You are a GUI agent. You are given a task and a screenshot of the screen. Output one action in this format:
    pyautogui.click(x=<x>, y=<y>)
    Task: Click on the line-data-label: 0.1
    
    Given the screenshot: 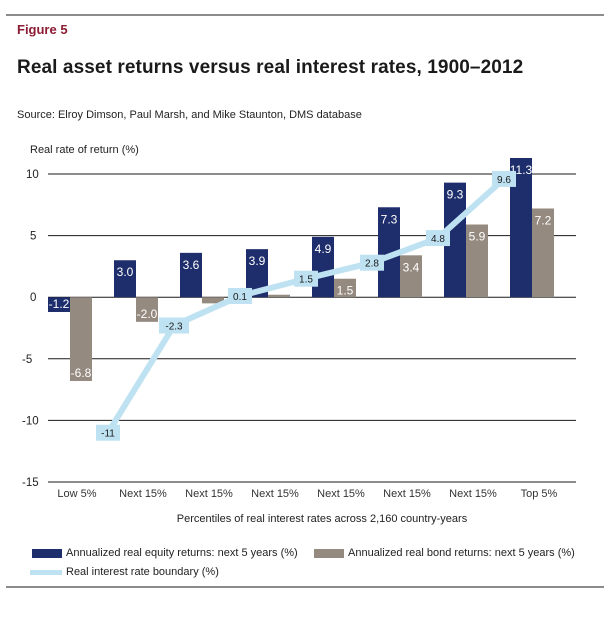 What is the action you would take?
    pyautogui.click(x=240, y=297)
    